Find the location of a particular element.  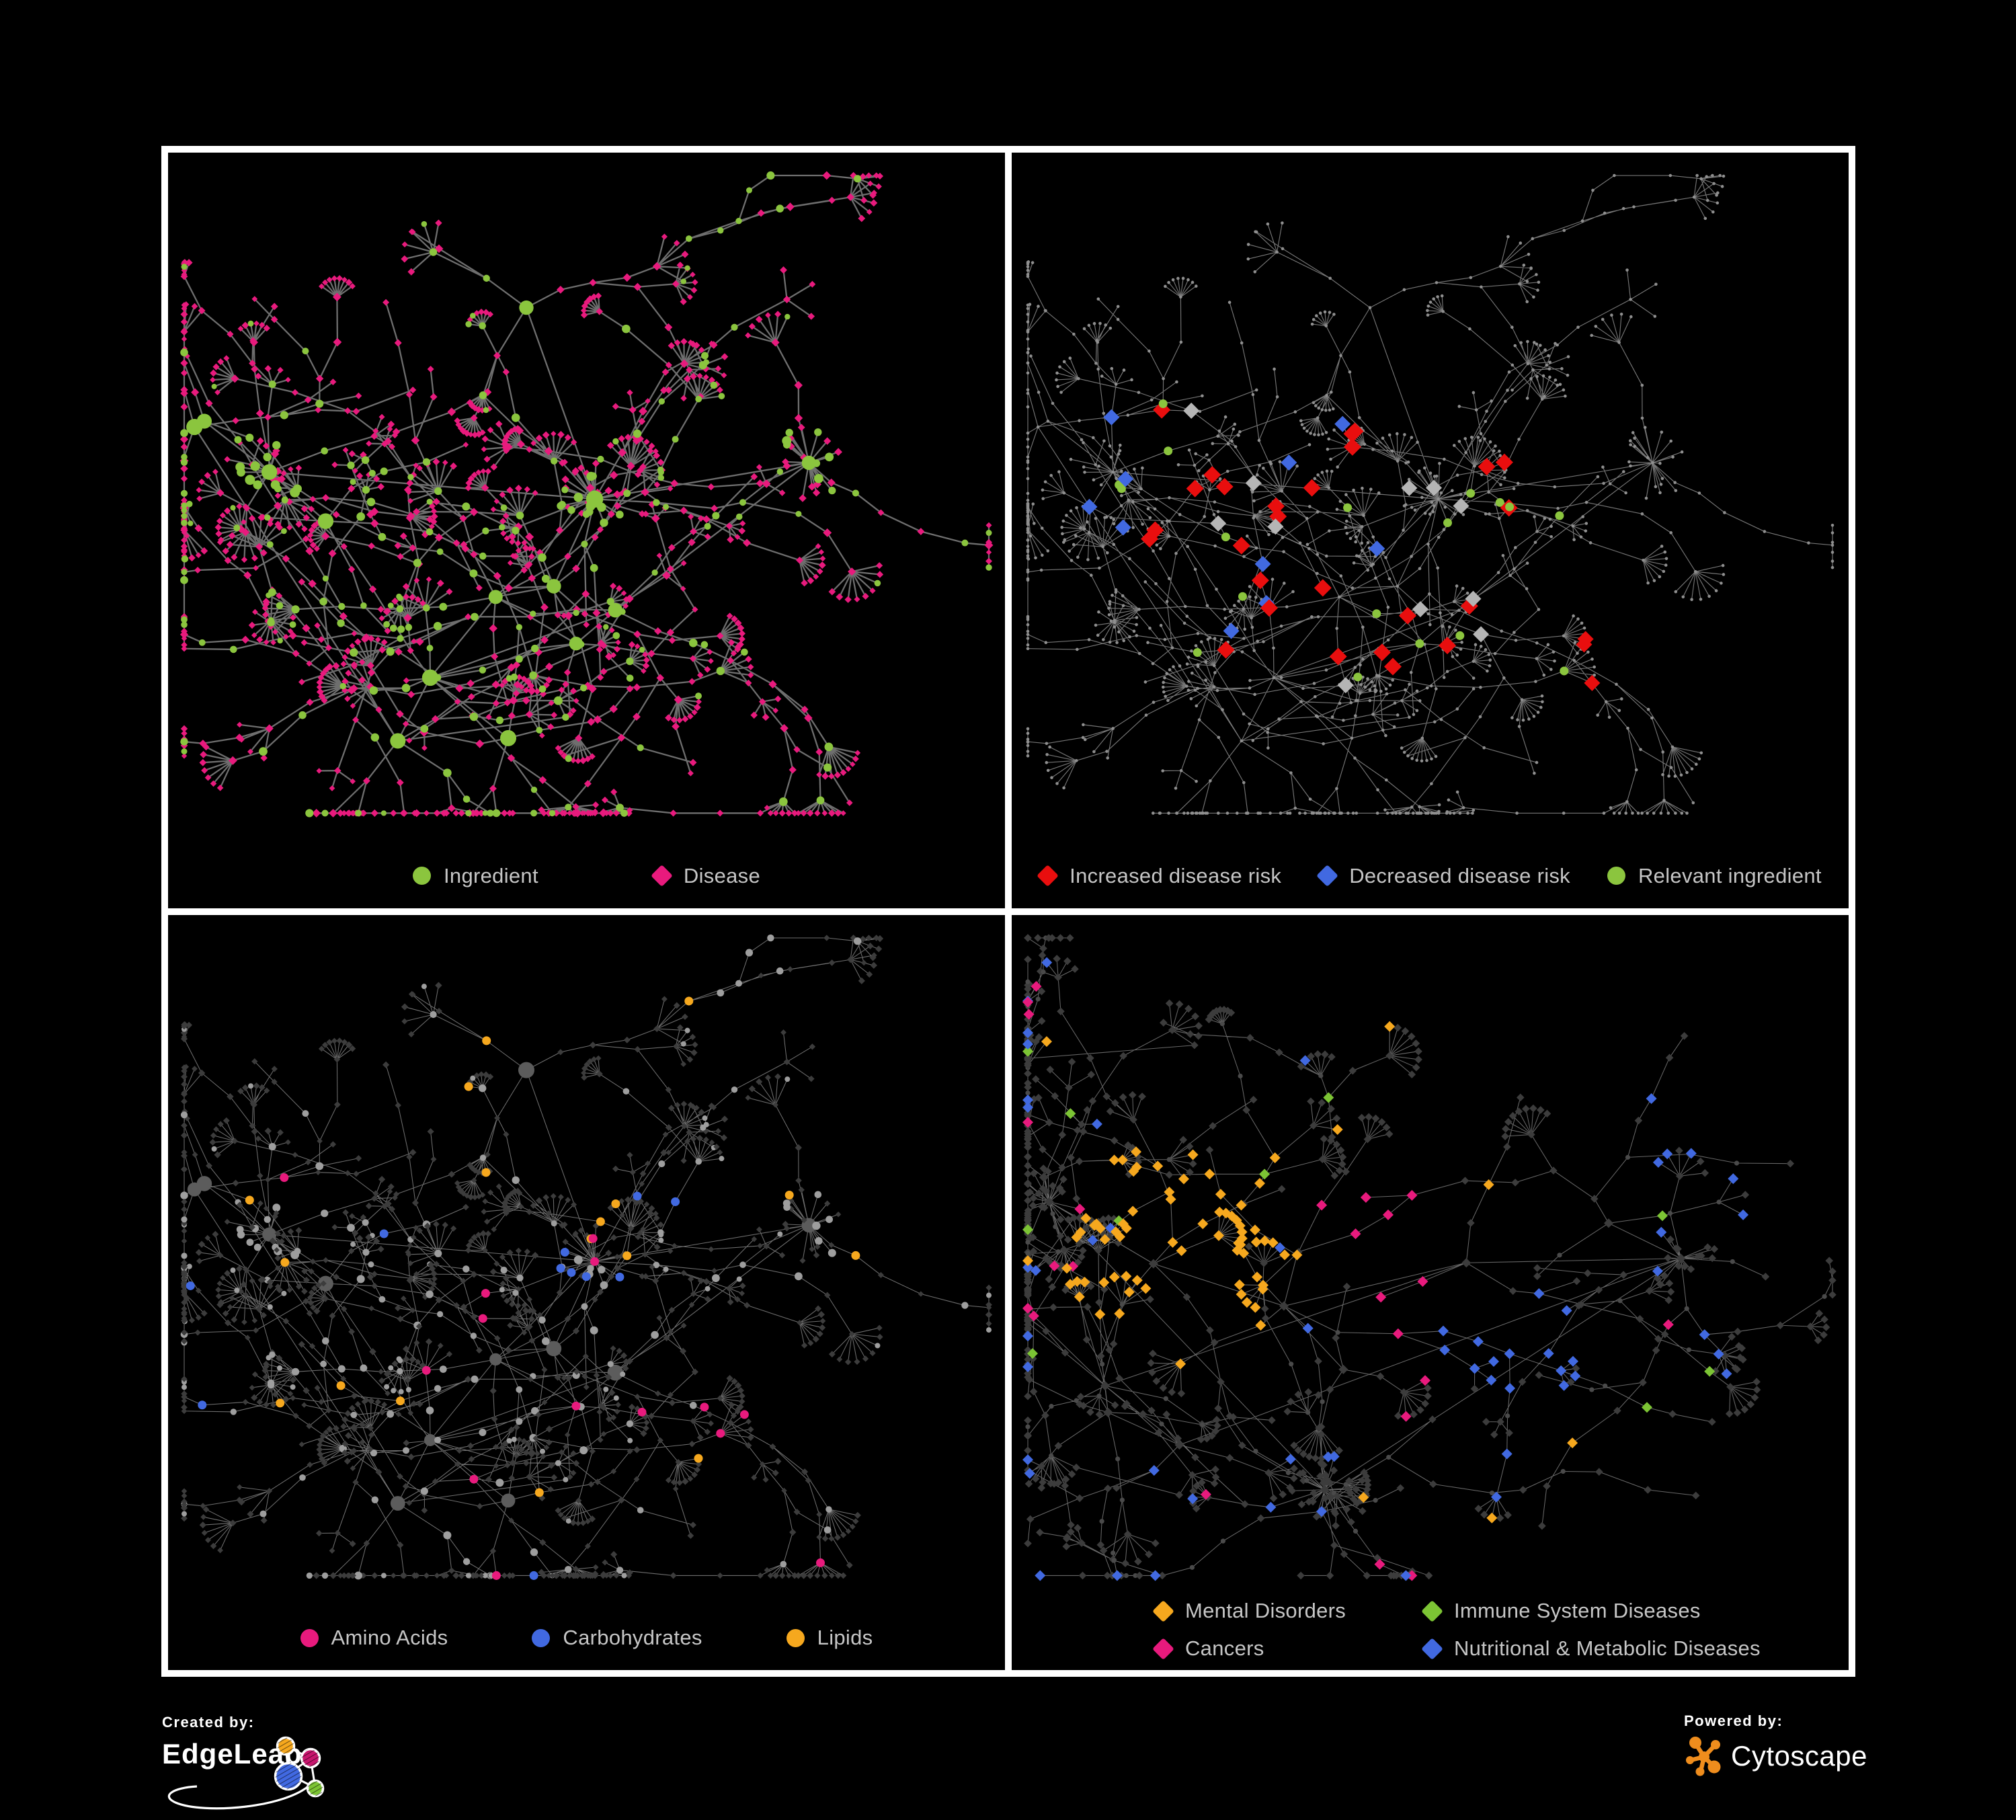

network-graph-disease-classes is located at coordinates (1429, 1257).